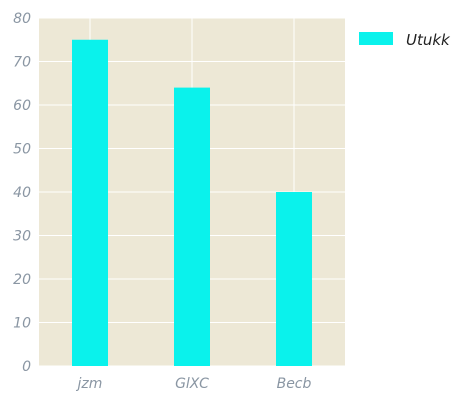 Image resolution: width=469 pixels, height=402 pixels. I want to click on x-tick-label: GlXC, so click(192, 384).